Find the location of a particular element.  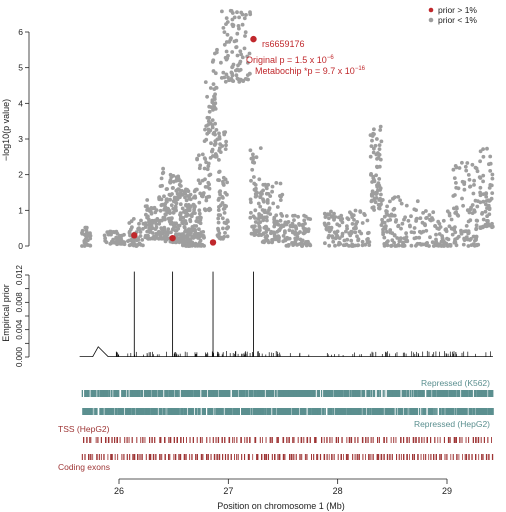

prior-spikes is located at coordinates (303, 314).